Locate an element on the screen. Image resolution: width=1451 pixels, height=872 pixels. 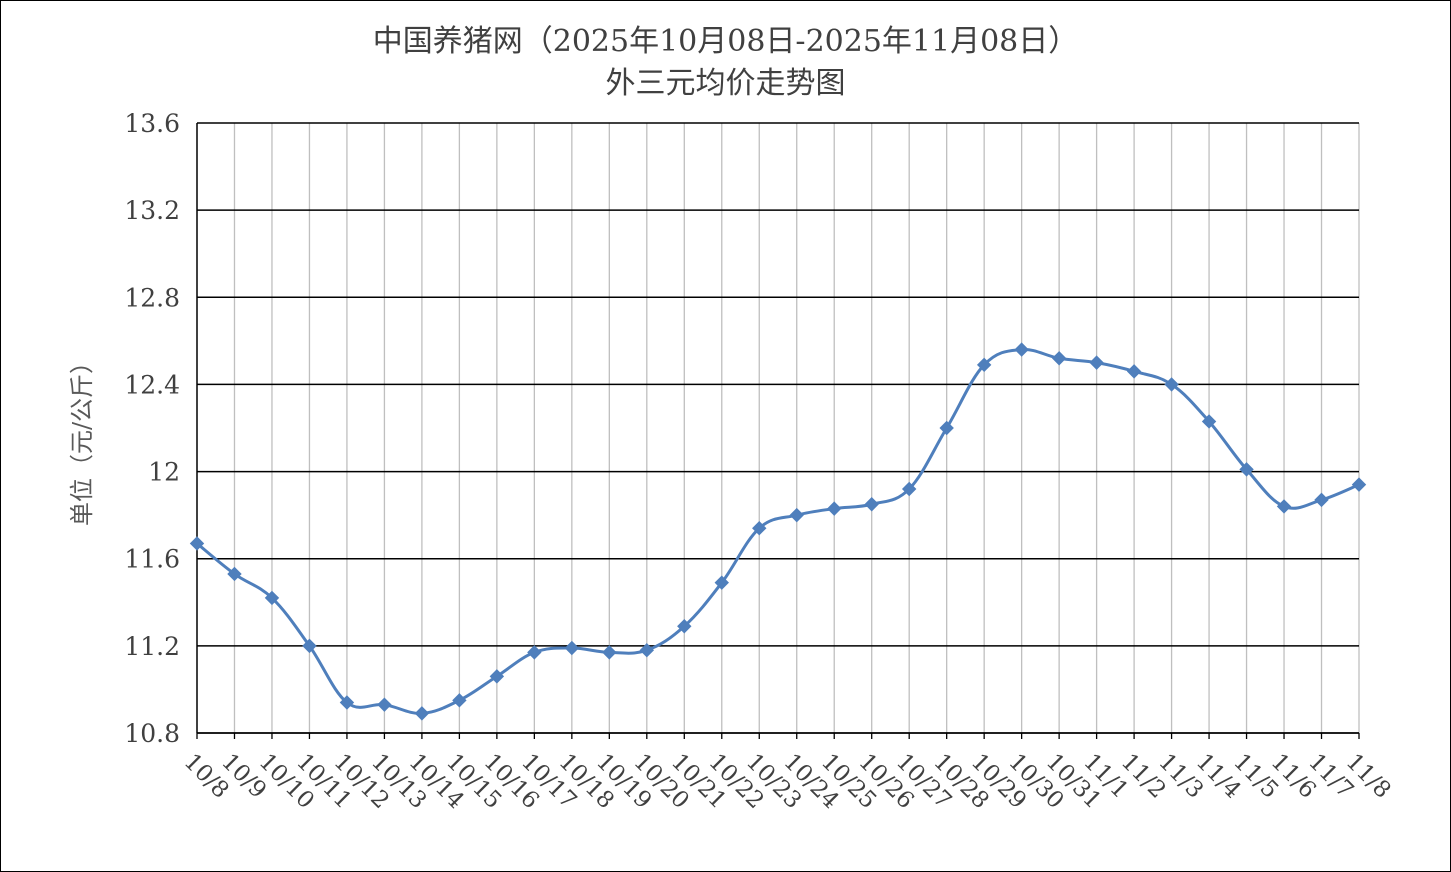
y-axis-label: 单位（元/公斤） is located at coordinates (82, 438).